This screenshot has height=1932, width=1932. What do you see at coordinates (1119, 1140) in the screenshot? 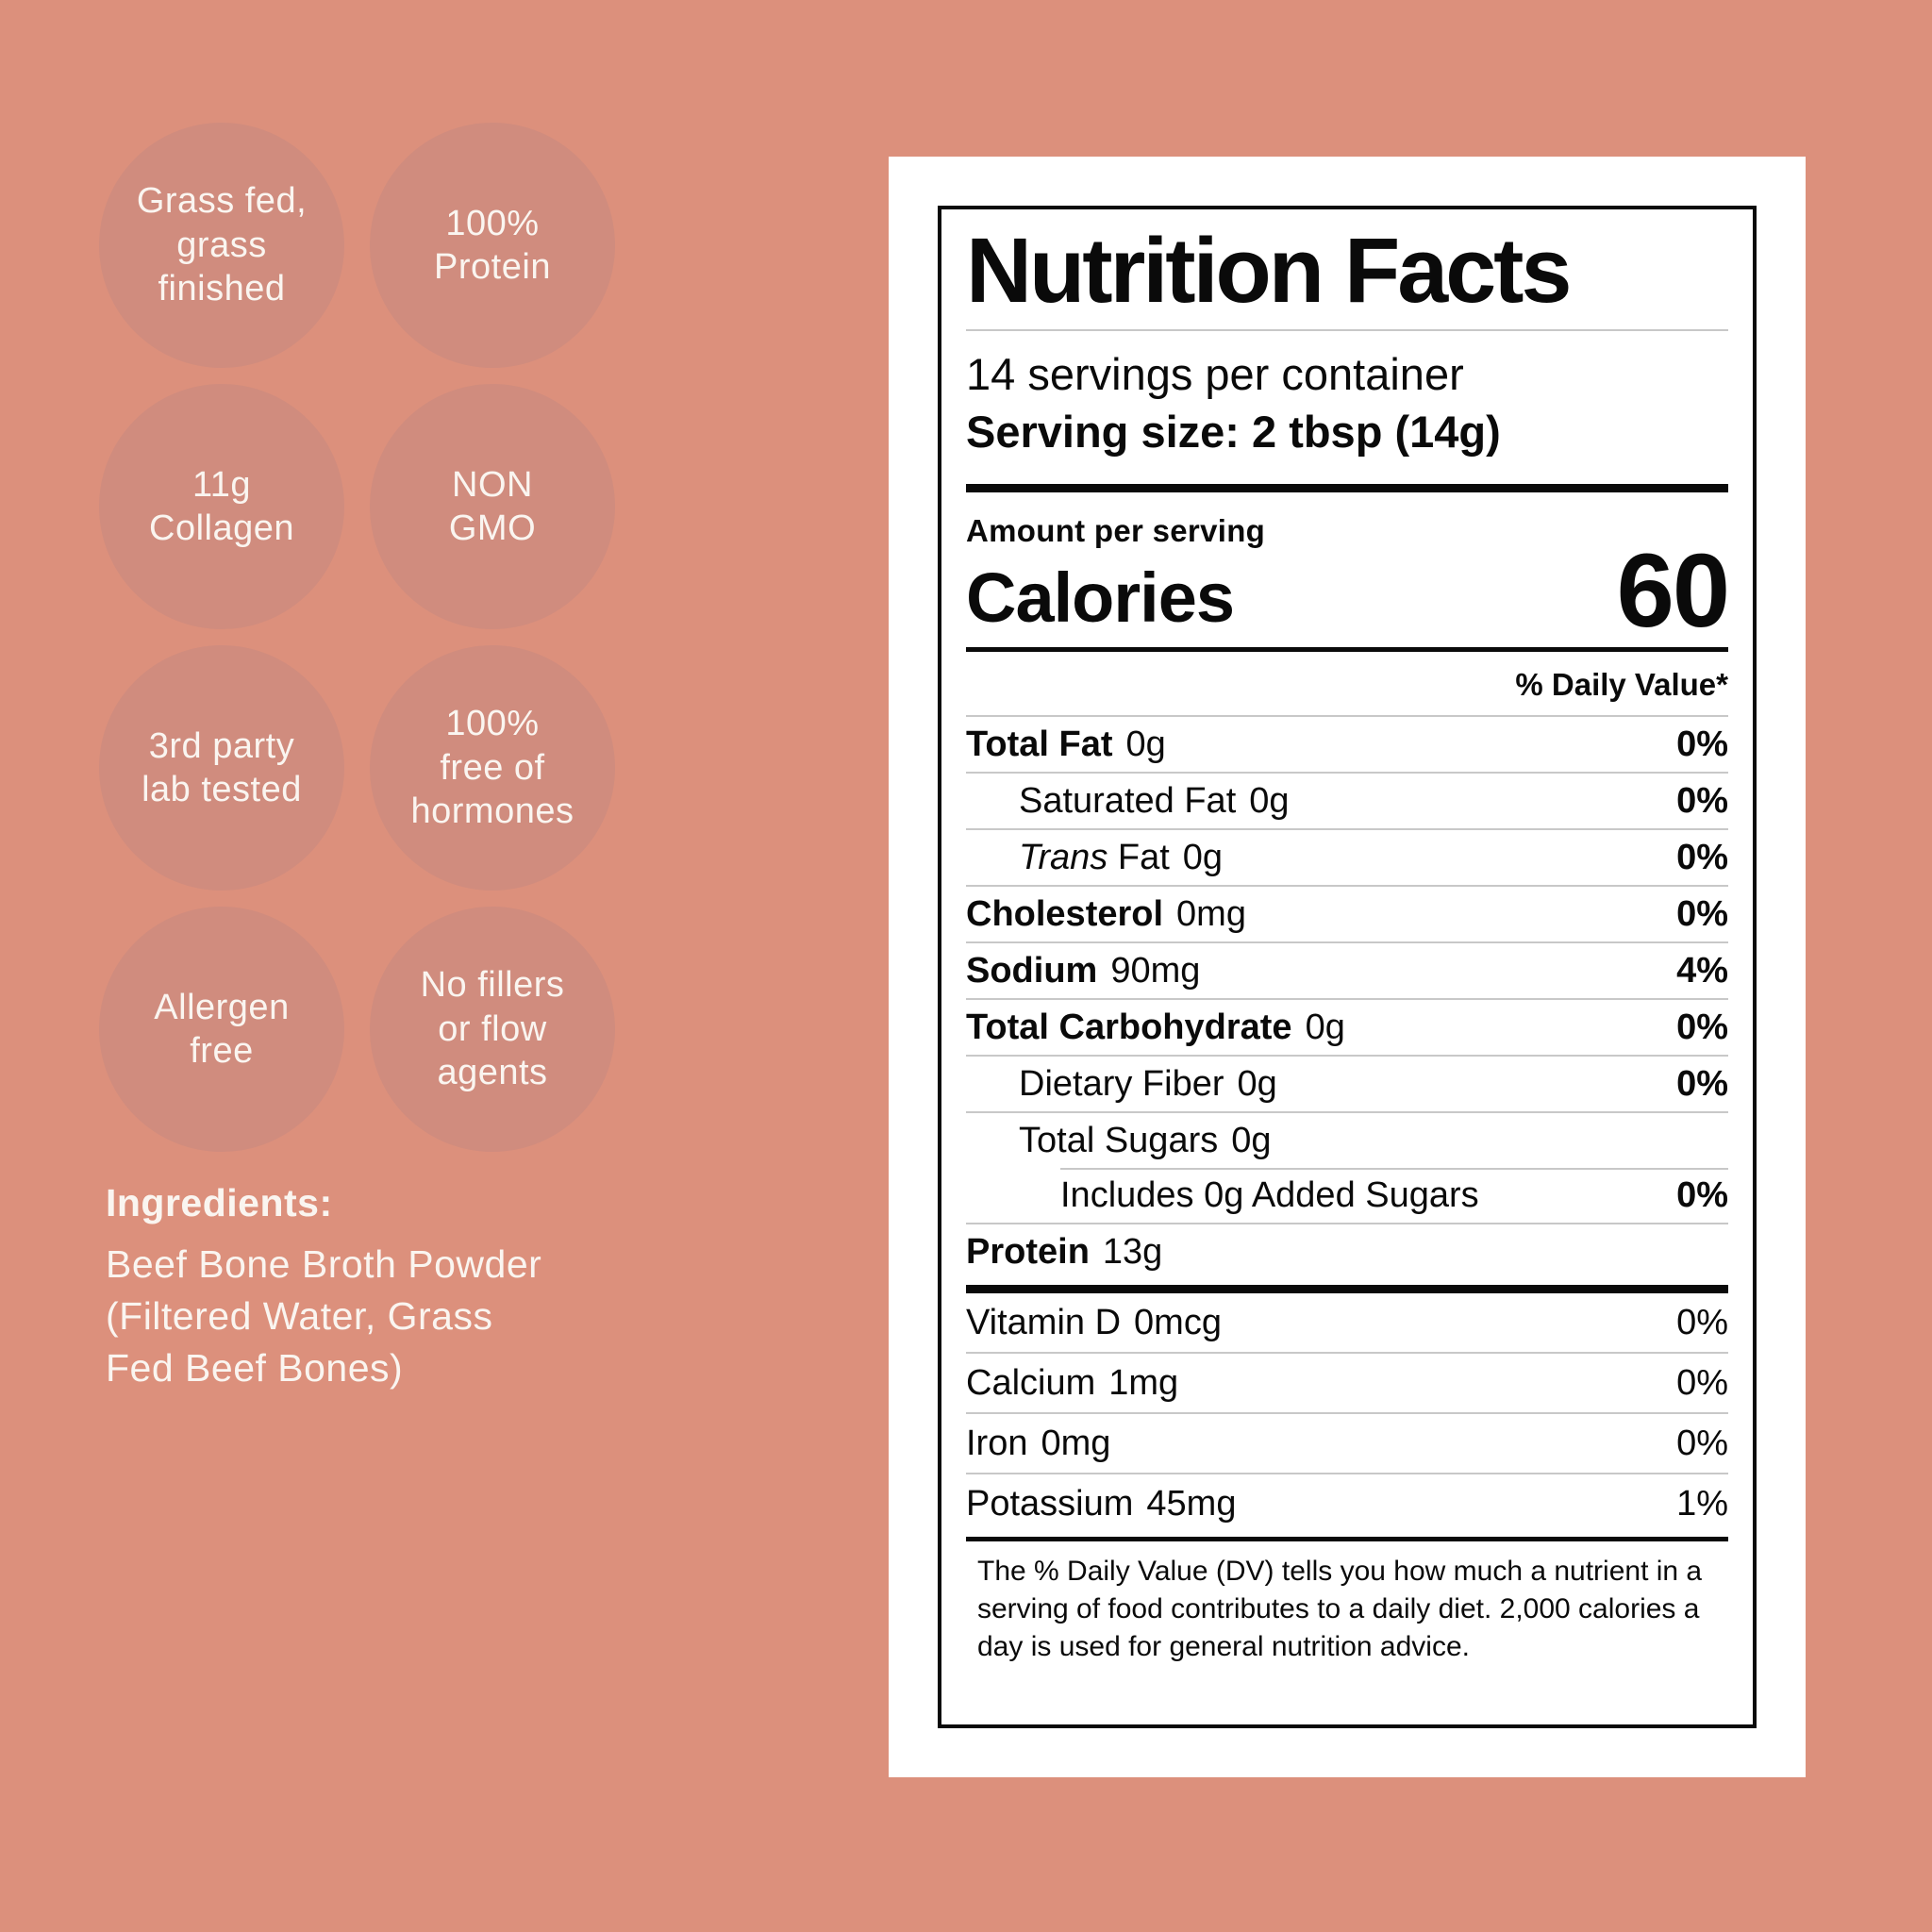
I see `nutrient-name: Total Sugars` at bounding box center [1119, 1140].